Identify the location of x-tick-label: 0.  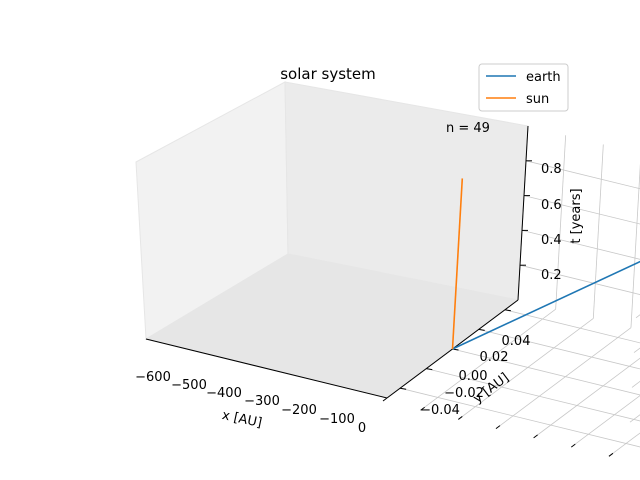
(362, 428).